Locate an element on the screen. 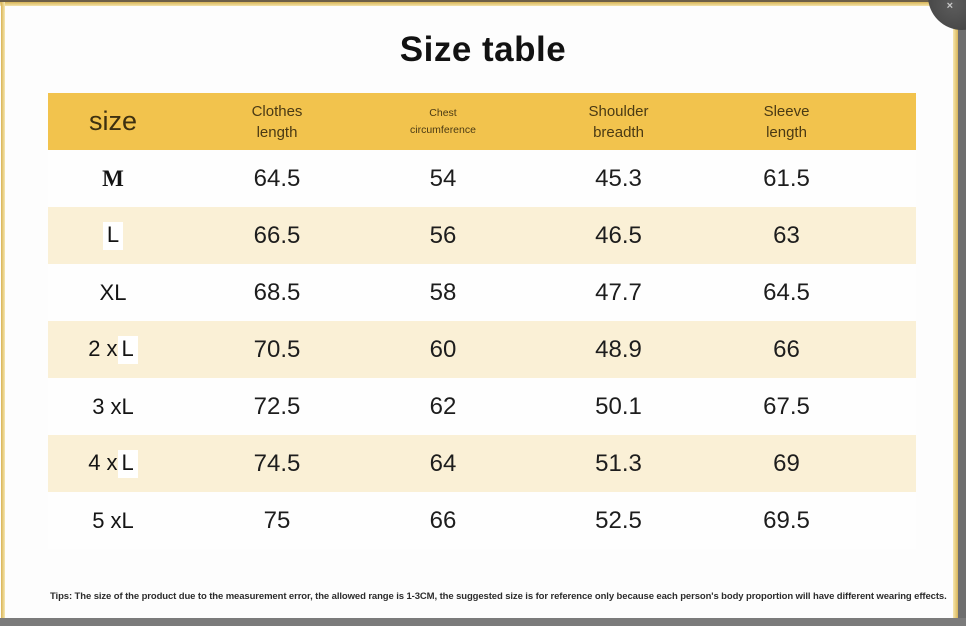  size-label: 4 x is located at coordinates (103, 462).